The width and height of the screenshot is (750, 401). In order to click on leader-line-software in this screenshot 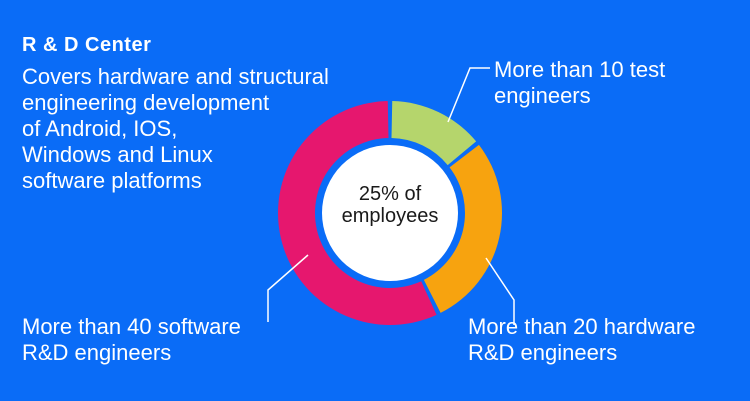, I will do `click(288, 288)`.